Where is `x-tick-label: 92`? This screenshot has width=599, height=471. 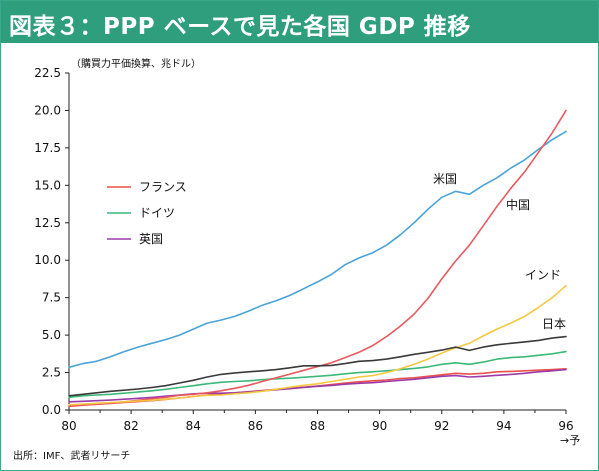
x-tick-label: 92 is located at coordinates (441, 426).